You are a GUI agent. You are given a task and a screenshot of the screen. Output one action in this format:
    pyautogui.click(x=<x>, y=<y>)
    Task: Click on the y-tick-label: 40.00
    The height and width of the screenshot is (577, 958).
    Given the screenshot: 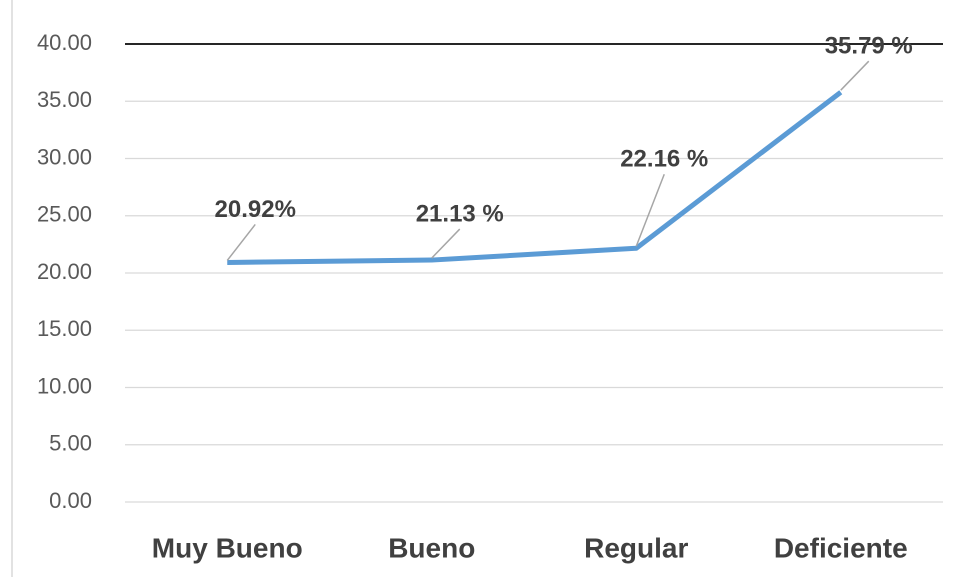 What is the action you would take?
    pyautogui.click(x=64, y=42)
    